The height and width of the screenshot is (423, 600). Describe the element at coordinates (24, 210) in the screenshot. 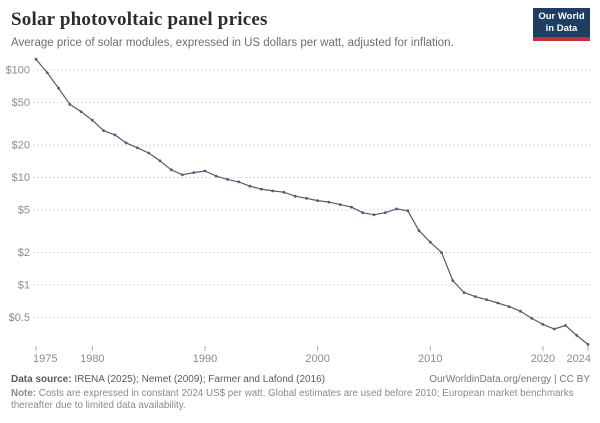

I see `y-axis-tick-label: $5` at that location.